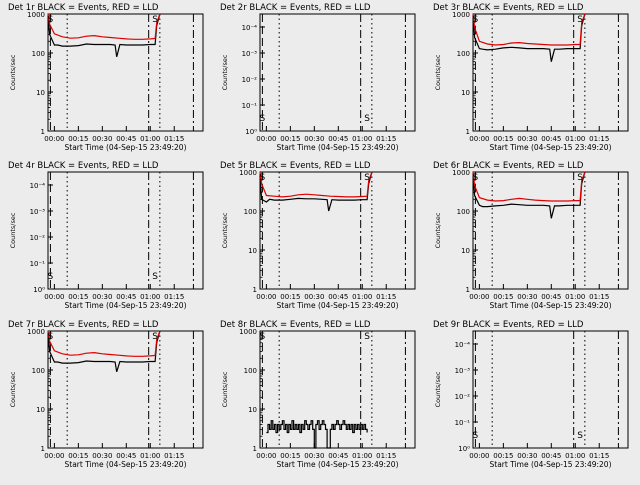  What do you see at coordinates (83, 166) in the screenshot?
I see `panel-title: Det 4r BLACK = Events, RED = LLD` at bounding box center [83, 166].